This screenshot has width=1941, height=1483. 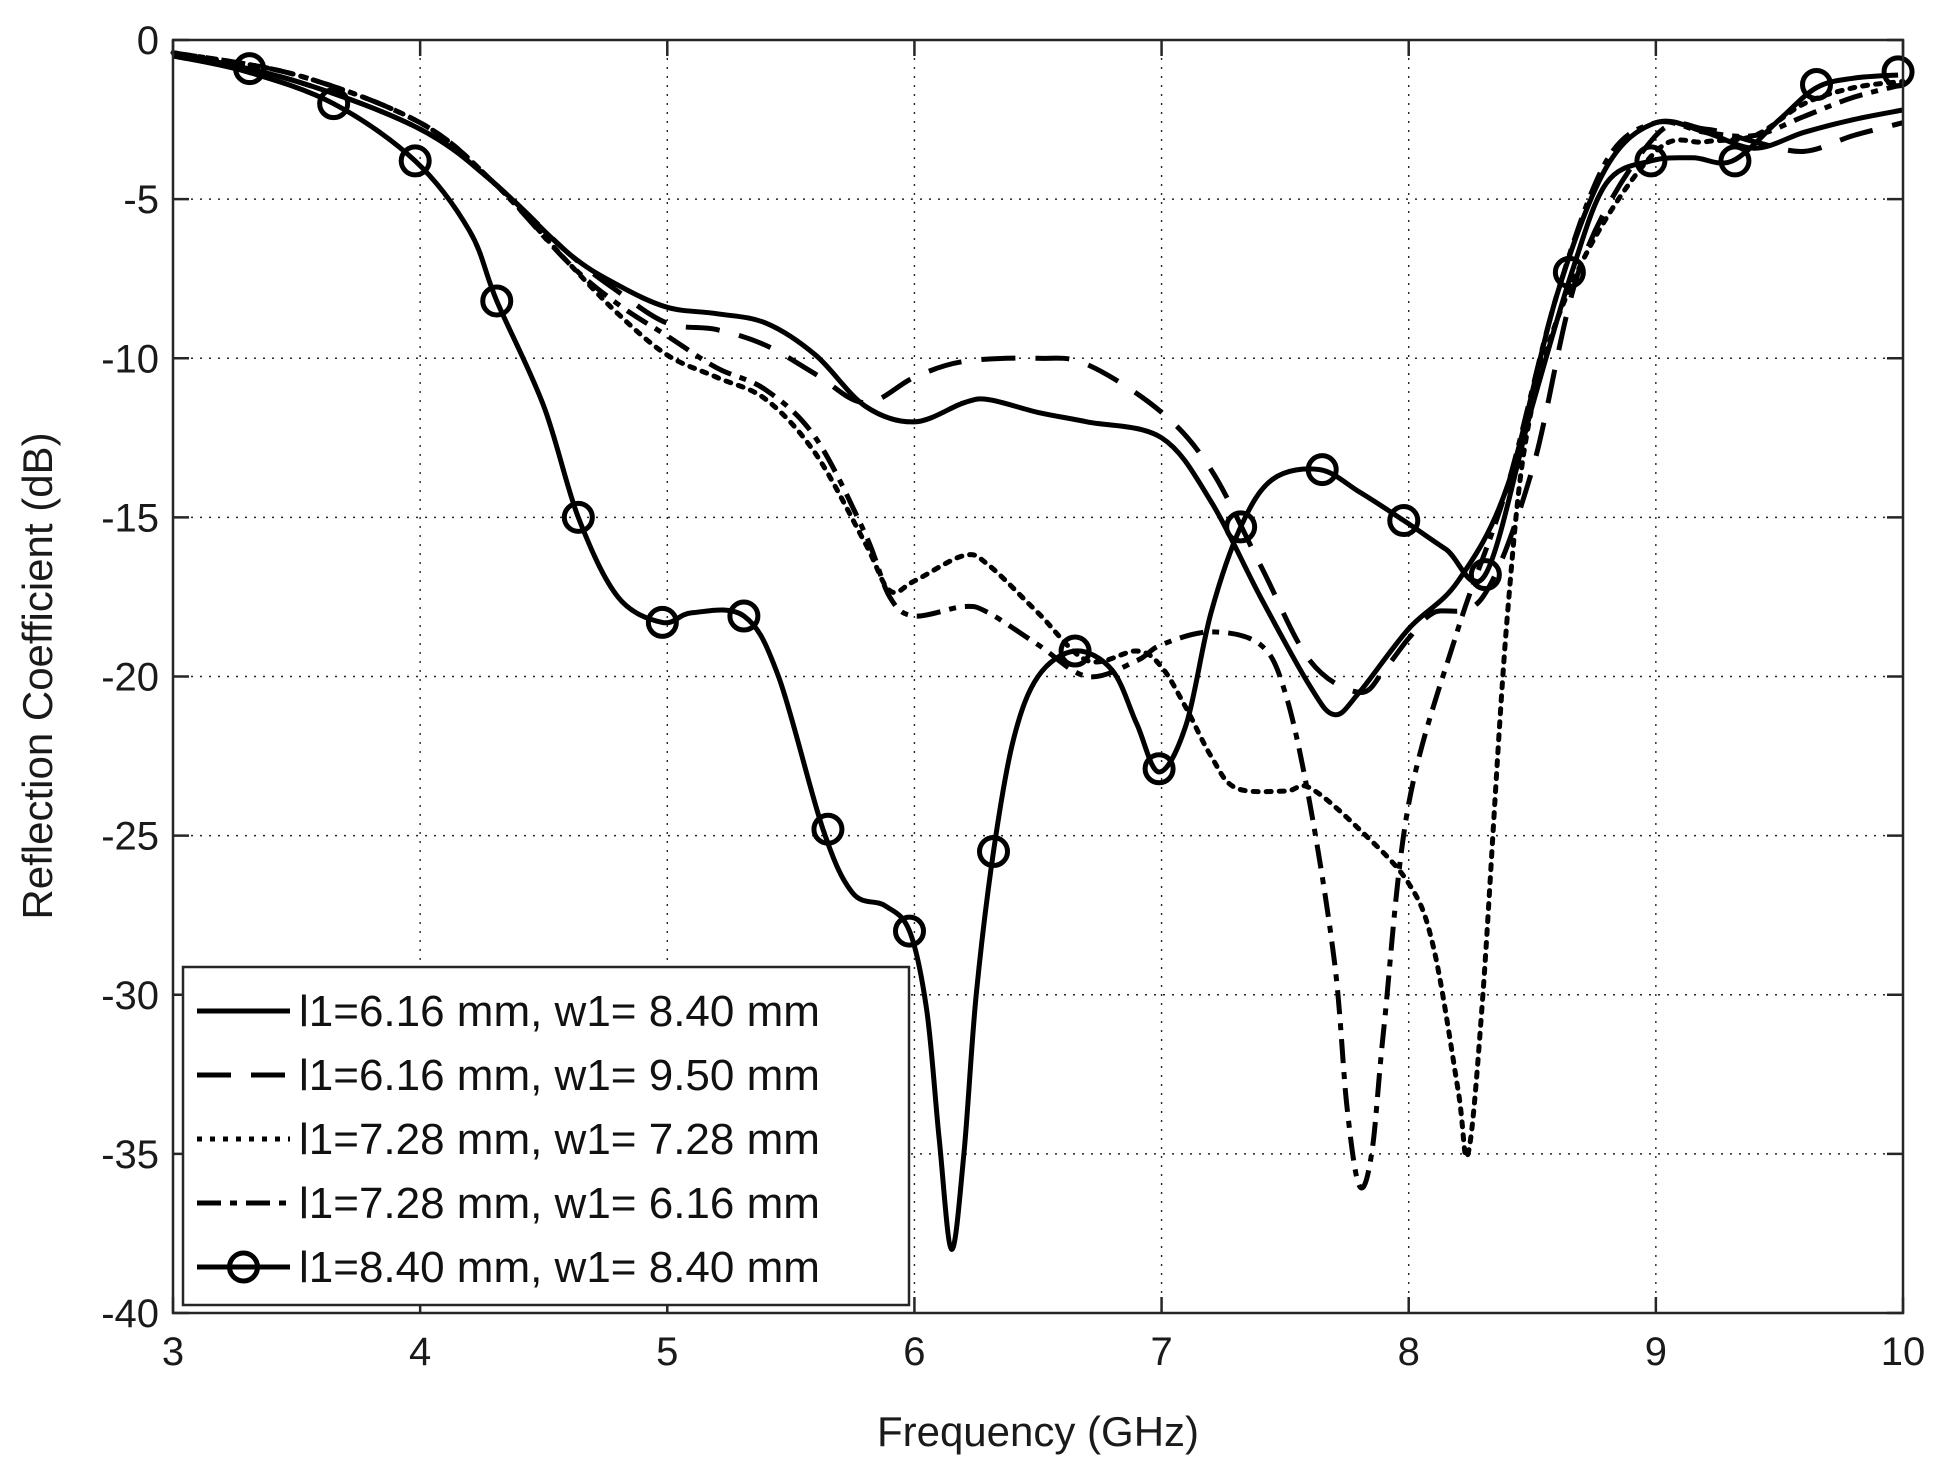 I want to click on y-tick-label: -20, so click(x=130, y=678).